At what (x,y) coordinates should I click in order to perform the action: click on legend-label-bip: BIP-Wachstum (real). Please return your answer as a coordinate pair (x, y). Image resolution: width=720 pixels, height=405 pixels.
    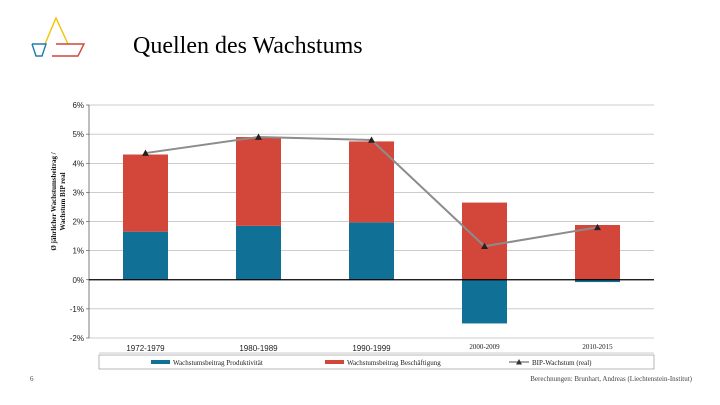
    Looking at the image, I should click on (562, 363).